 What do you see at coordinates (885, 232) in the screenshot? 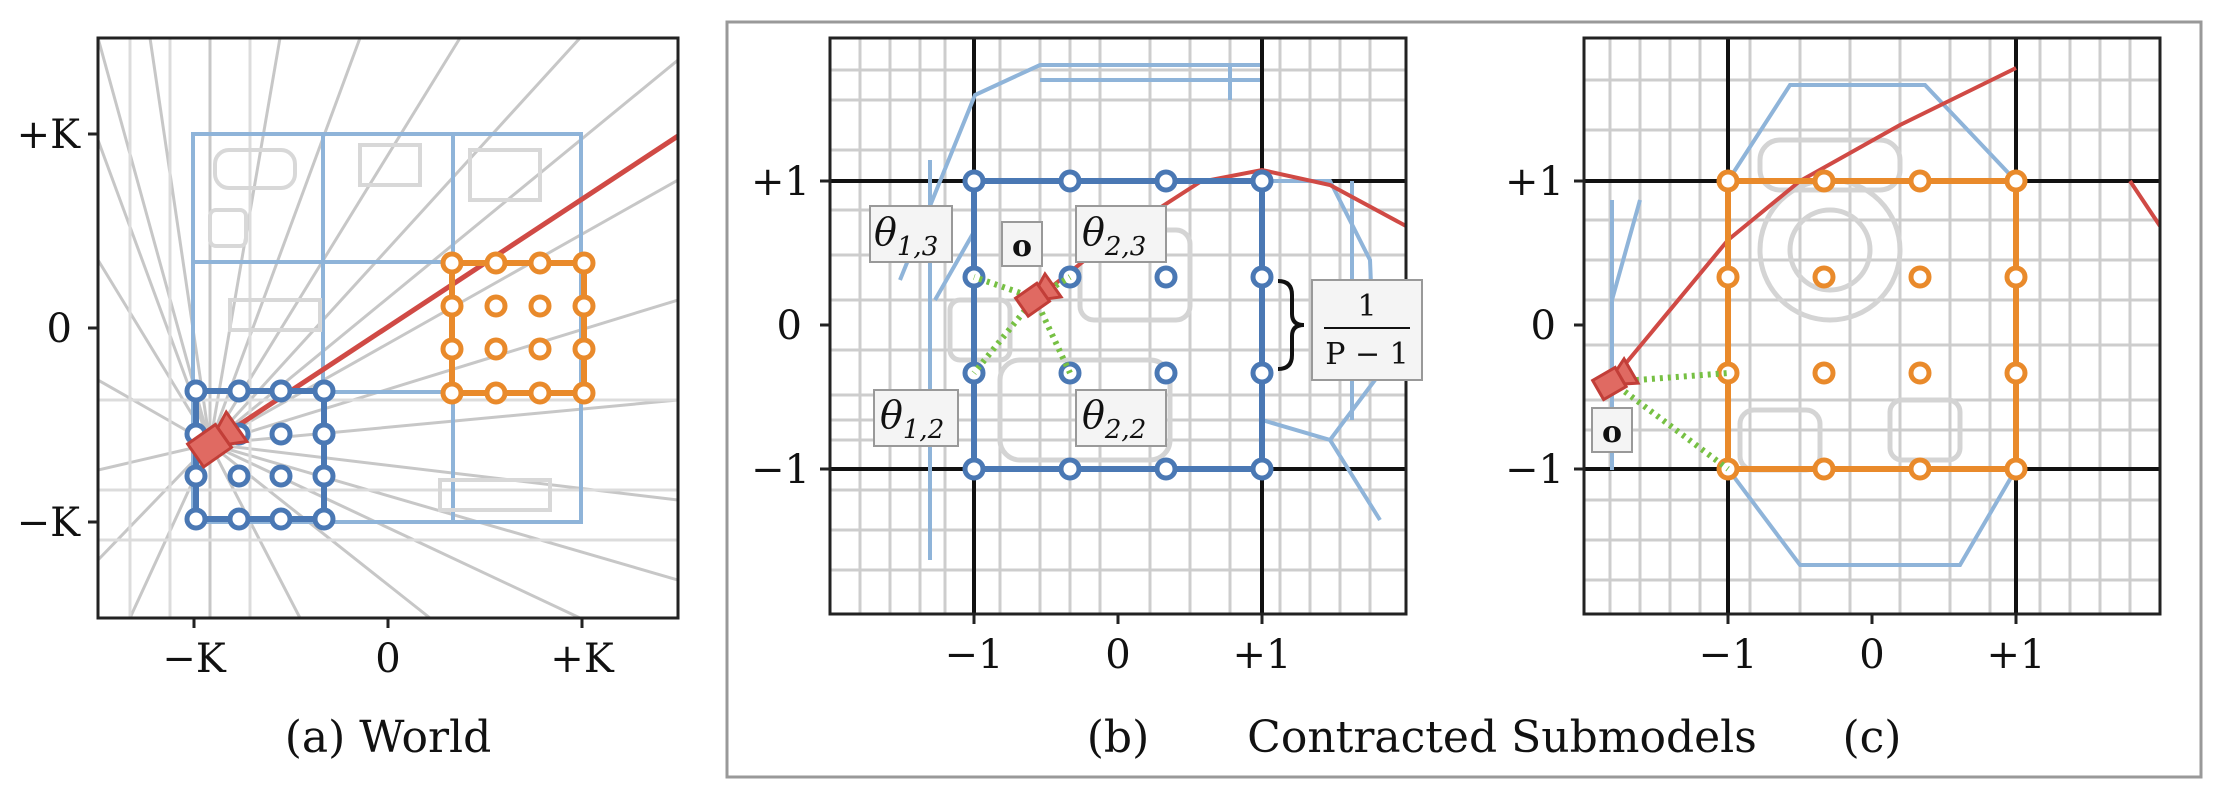
I see `theta-1-3-symbol: θ` at bounding box center [885, 232].